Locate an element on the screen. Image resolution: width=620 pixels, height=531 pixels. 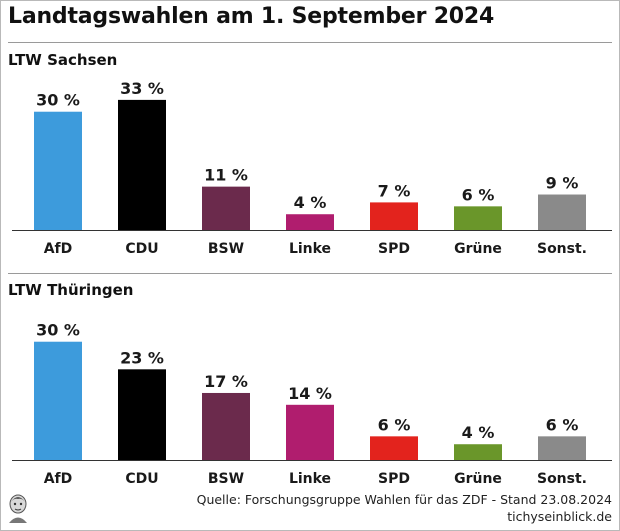
value-label: 9 % is located at coordinates (562, 183).